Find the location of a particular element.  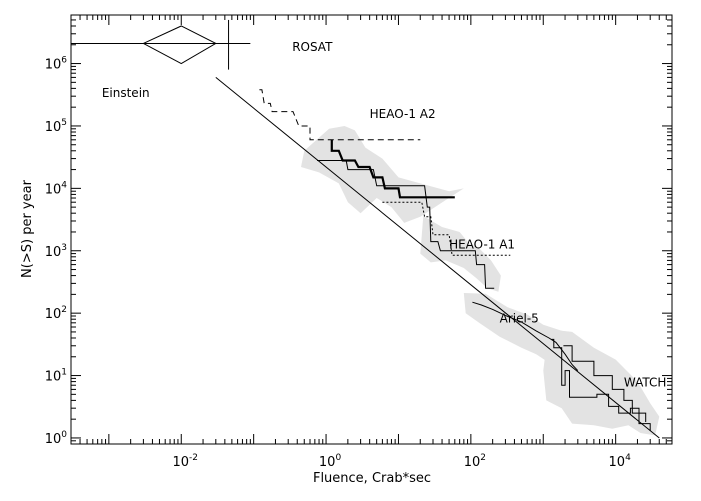

series-4-line is located at coordinates (446, 228).